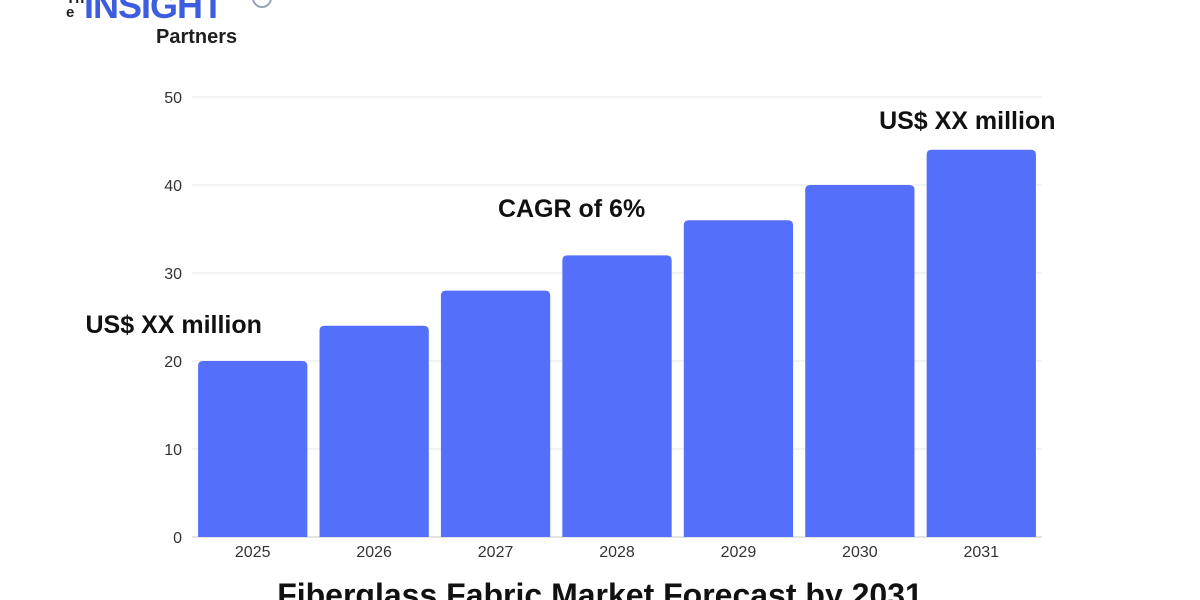 The height and width of the screenshot is (600, 1200). I want to click on bar-2029, so click(738, 378).